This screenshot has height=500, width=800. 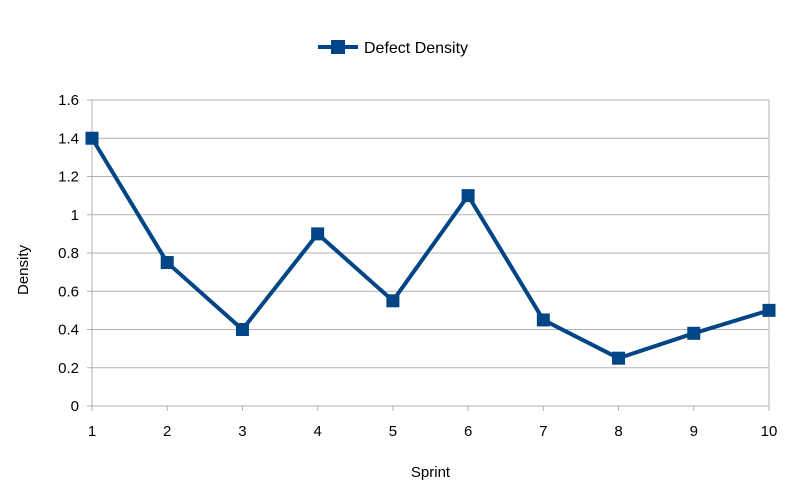 What do you see at coordinates (92, 431) in the screenshot?
I see `x-tick-label: 1` at bounding box center [92, 431].